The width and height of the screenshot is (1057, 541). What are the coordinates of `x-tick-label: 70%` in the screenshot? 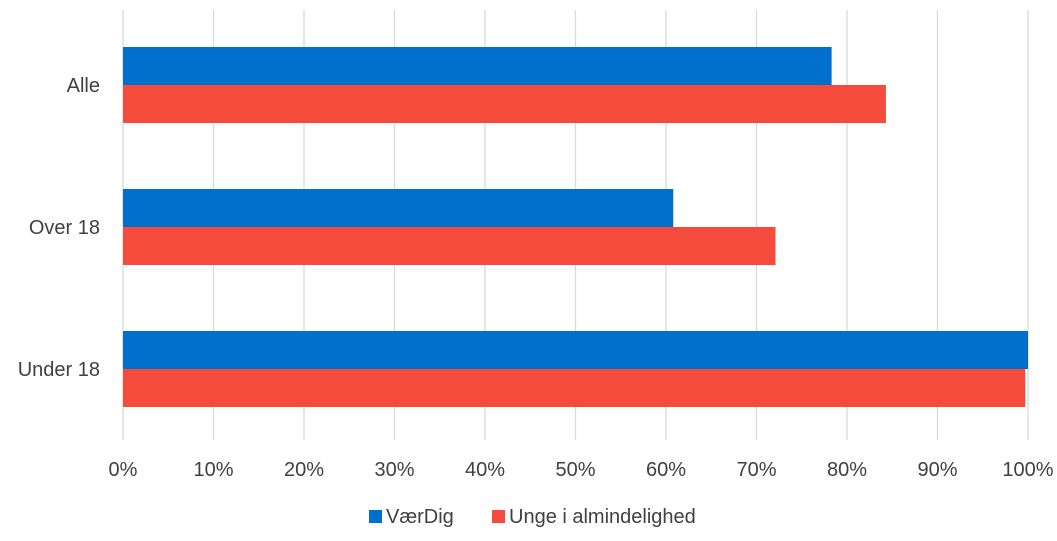 It's located at (756, 470).